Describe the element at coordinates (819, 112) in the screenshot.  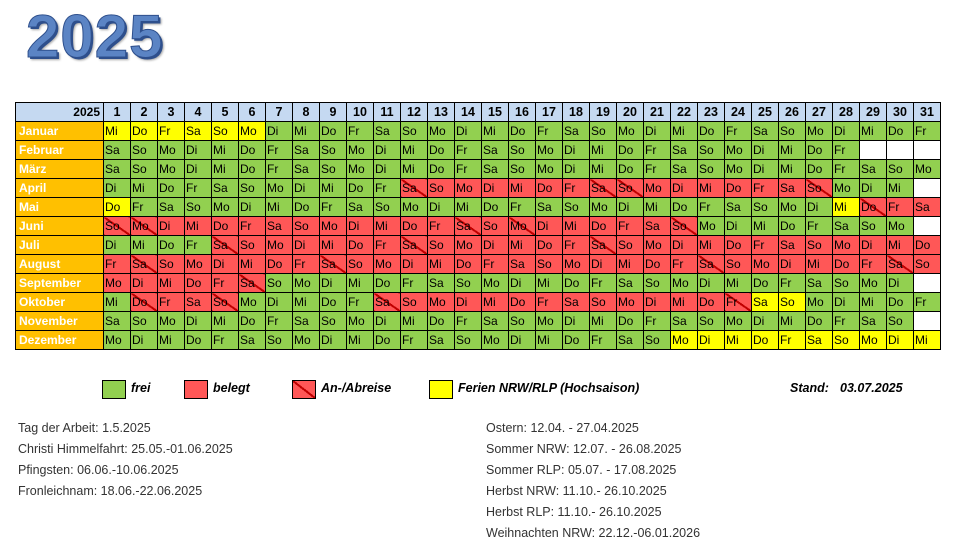
I see `day-number-header: 27` at that location.